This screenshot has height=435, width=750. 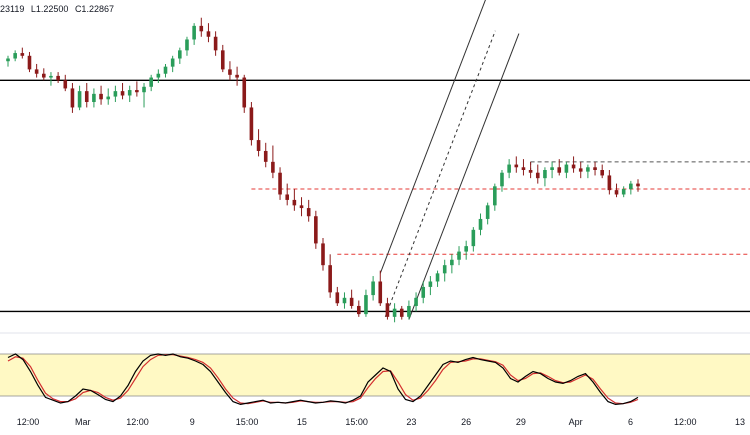 What do you see at coordinates (323, 379) in the screenshot?
I see `stoch-k-line` at bounding box center [323, 379].